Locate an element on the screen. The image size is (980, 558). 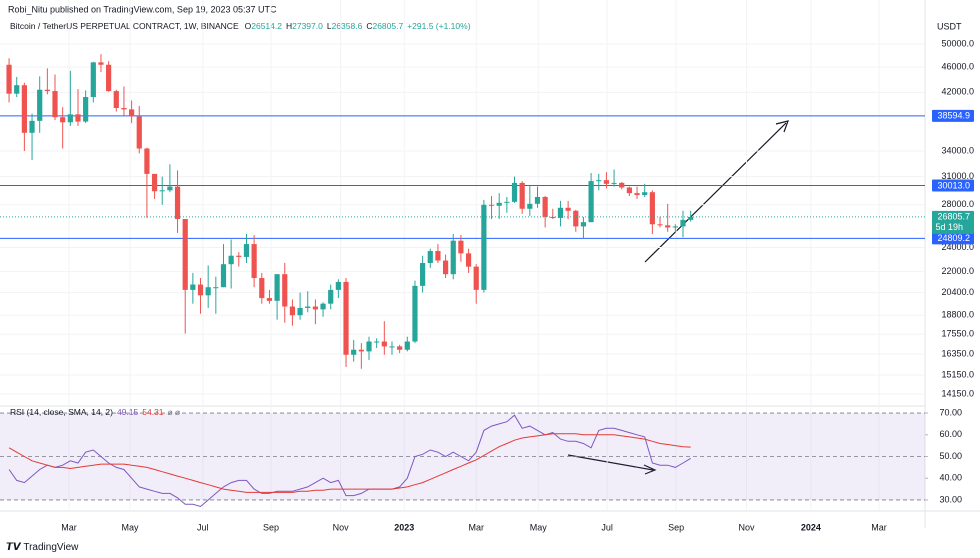
y-tick-label: 22000.0 is located at coordinates (957, 271).